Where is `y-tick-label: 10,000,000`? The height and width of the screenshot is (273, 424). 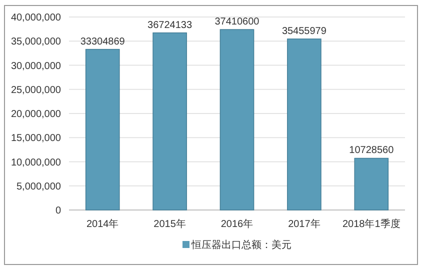
y-tick-label: 10,000,000 is located at coordinates (36, 162).